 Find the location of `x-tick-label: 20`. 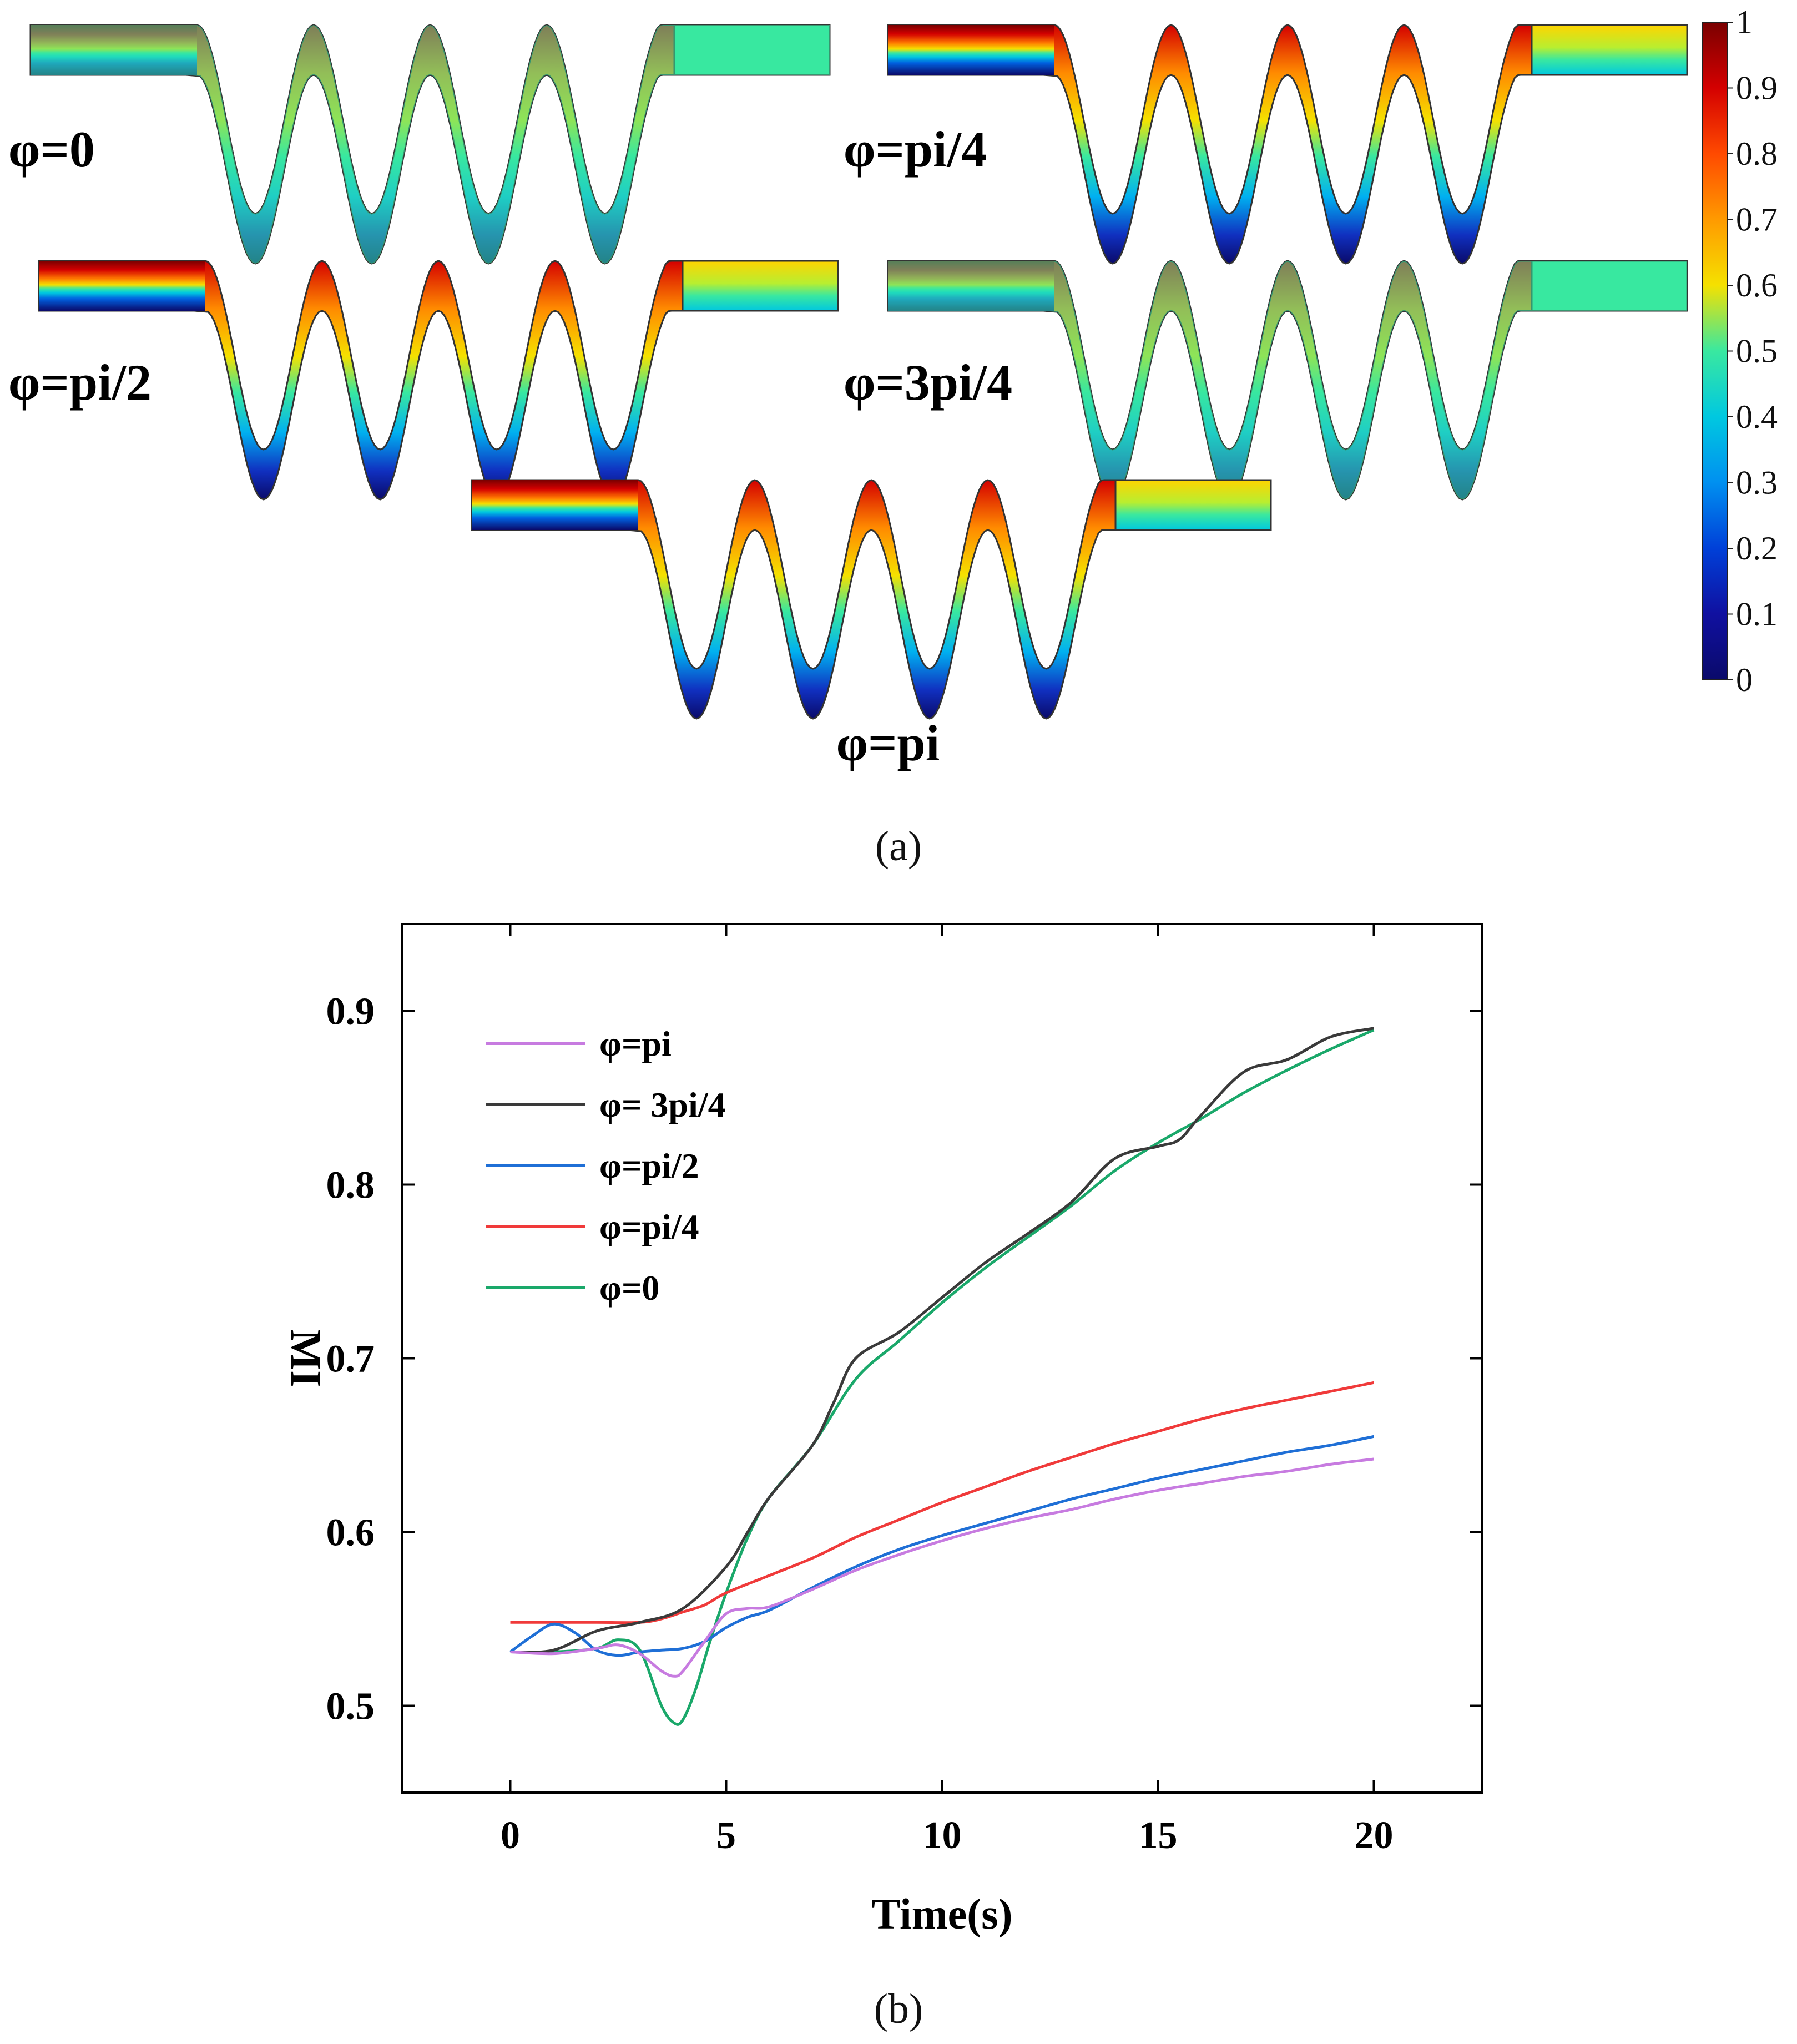

x-tick-label: 20 is located at coordinates (1374, 1836).